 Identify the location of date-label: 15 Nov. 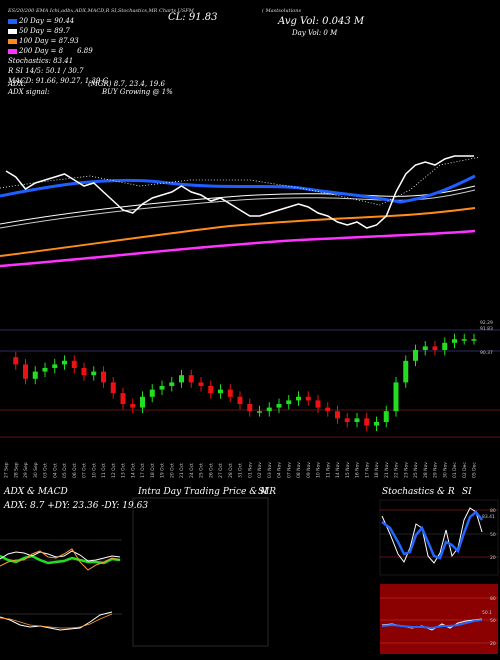
(348, 470).